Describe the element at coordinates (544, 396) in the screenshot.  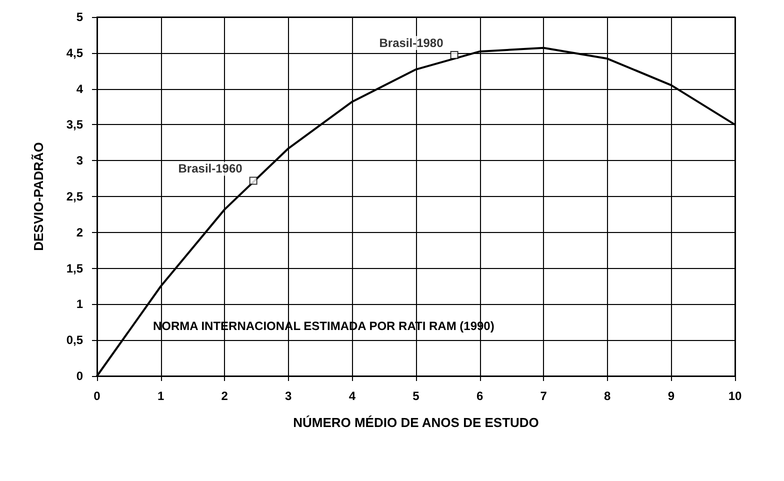
I see `x-tick-label: 7` at that location.